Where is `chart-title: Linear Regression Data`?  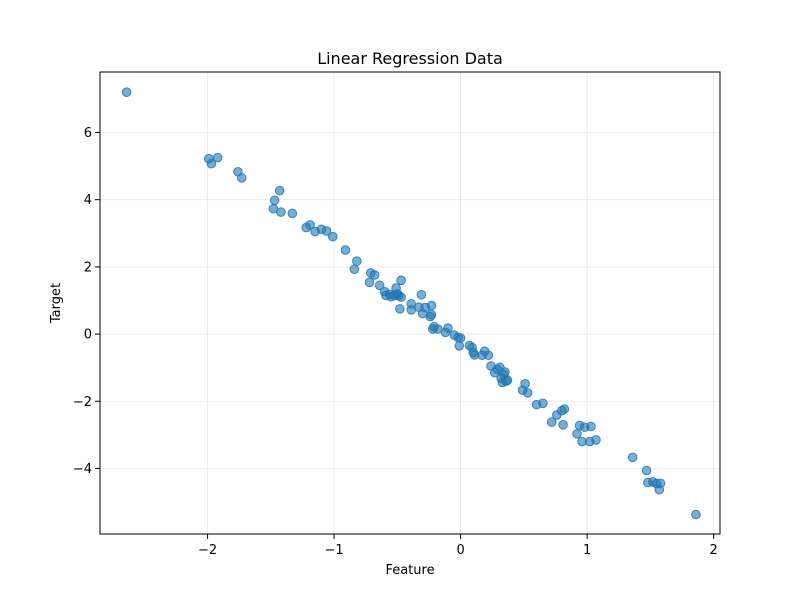
chart-title: Linear Regression Data is located at coordinates (410, 58).